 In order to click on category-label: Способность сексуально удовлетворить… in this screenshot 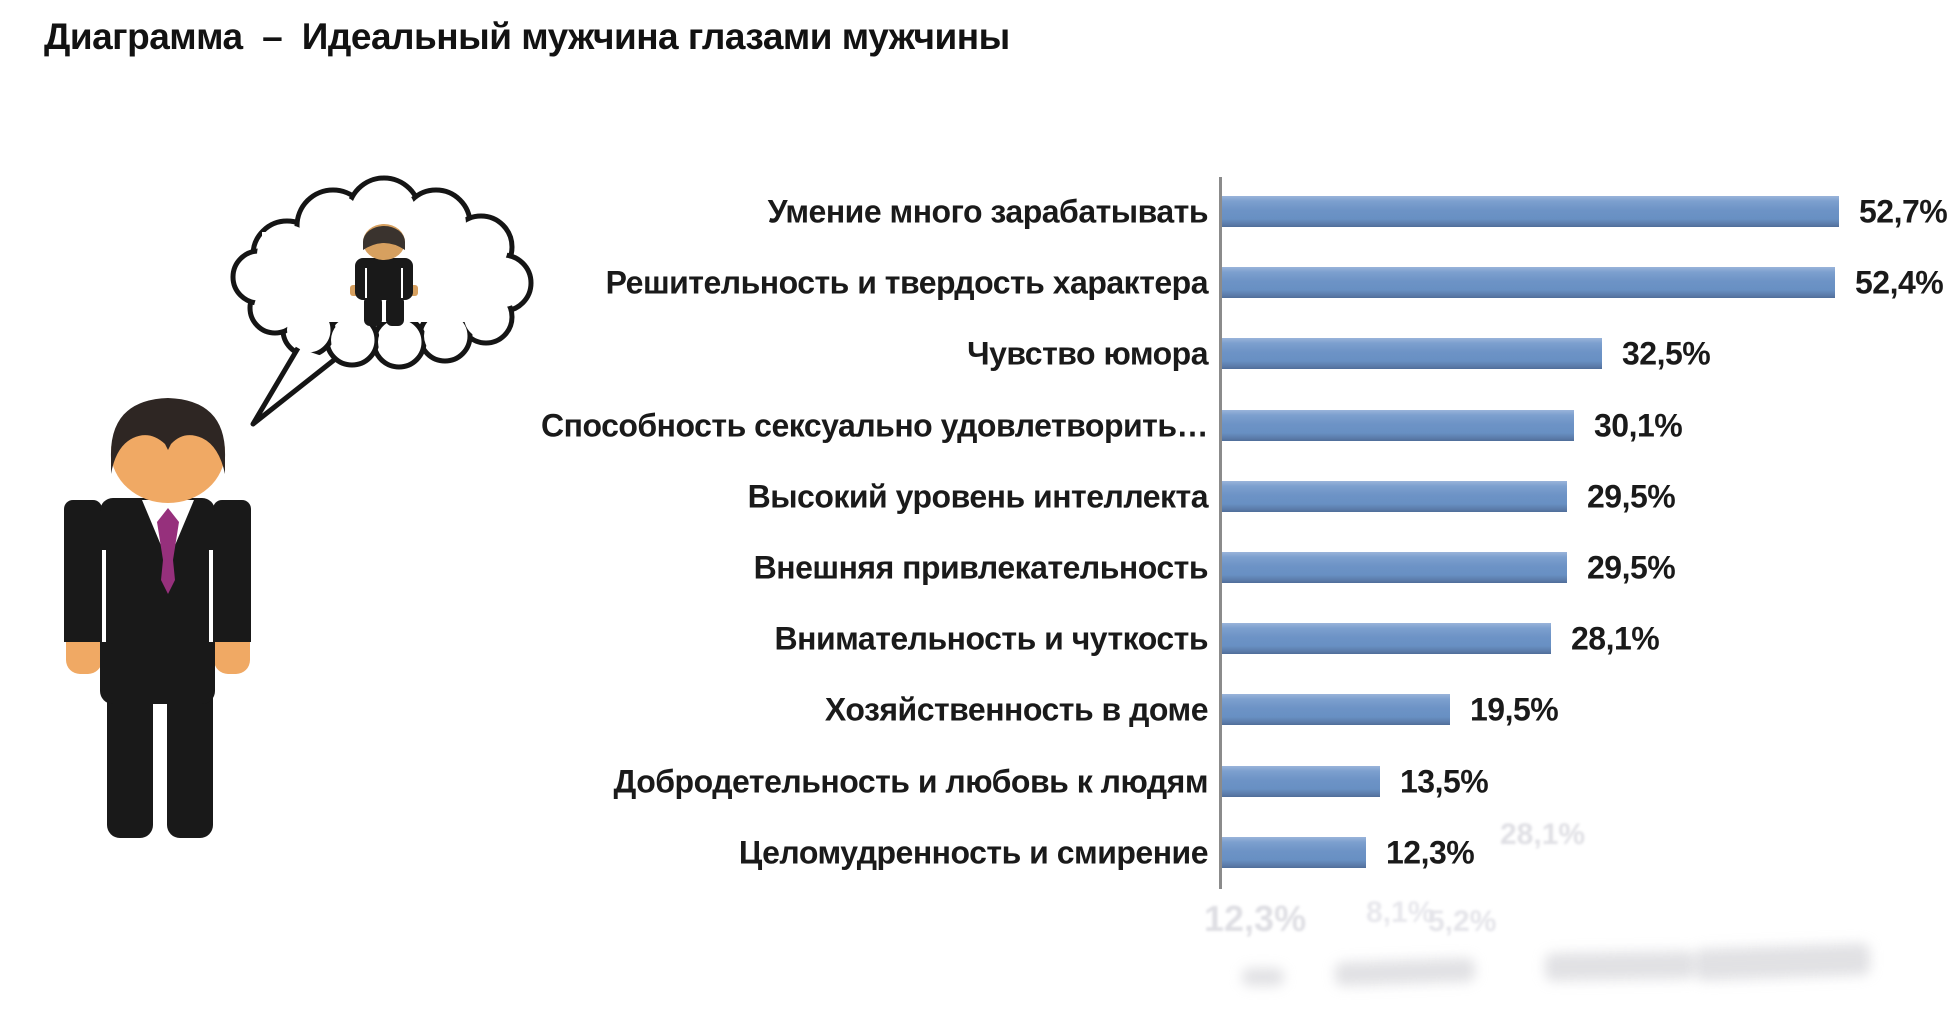, I will do `click(875, 425)`.